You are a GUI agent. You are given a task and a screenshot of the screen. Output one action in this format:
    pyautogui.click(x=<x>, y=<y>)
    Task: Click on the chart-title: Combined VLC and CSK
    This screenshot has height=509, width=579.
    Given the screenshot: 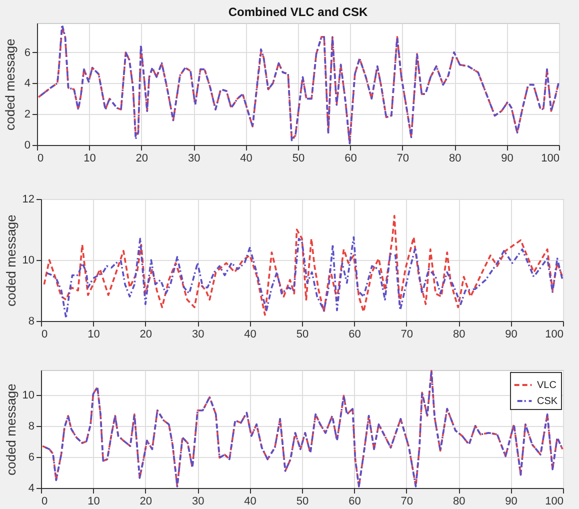 What is the action you would take?
    pyautogui.click(x=298, y=12)
    